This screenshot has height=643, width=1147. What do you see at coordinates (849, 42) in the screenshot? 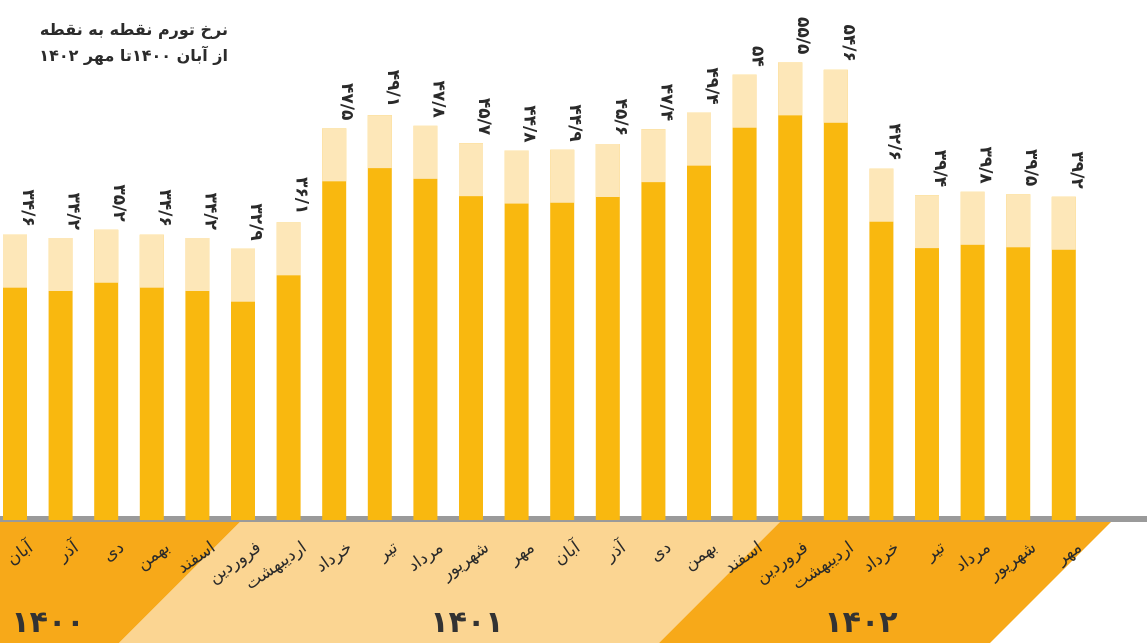
I see `value-label: ۵۴/۶` at bounding box center [849, 42].